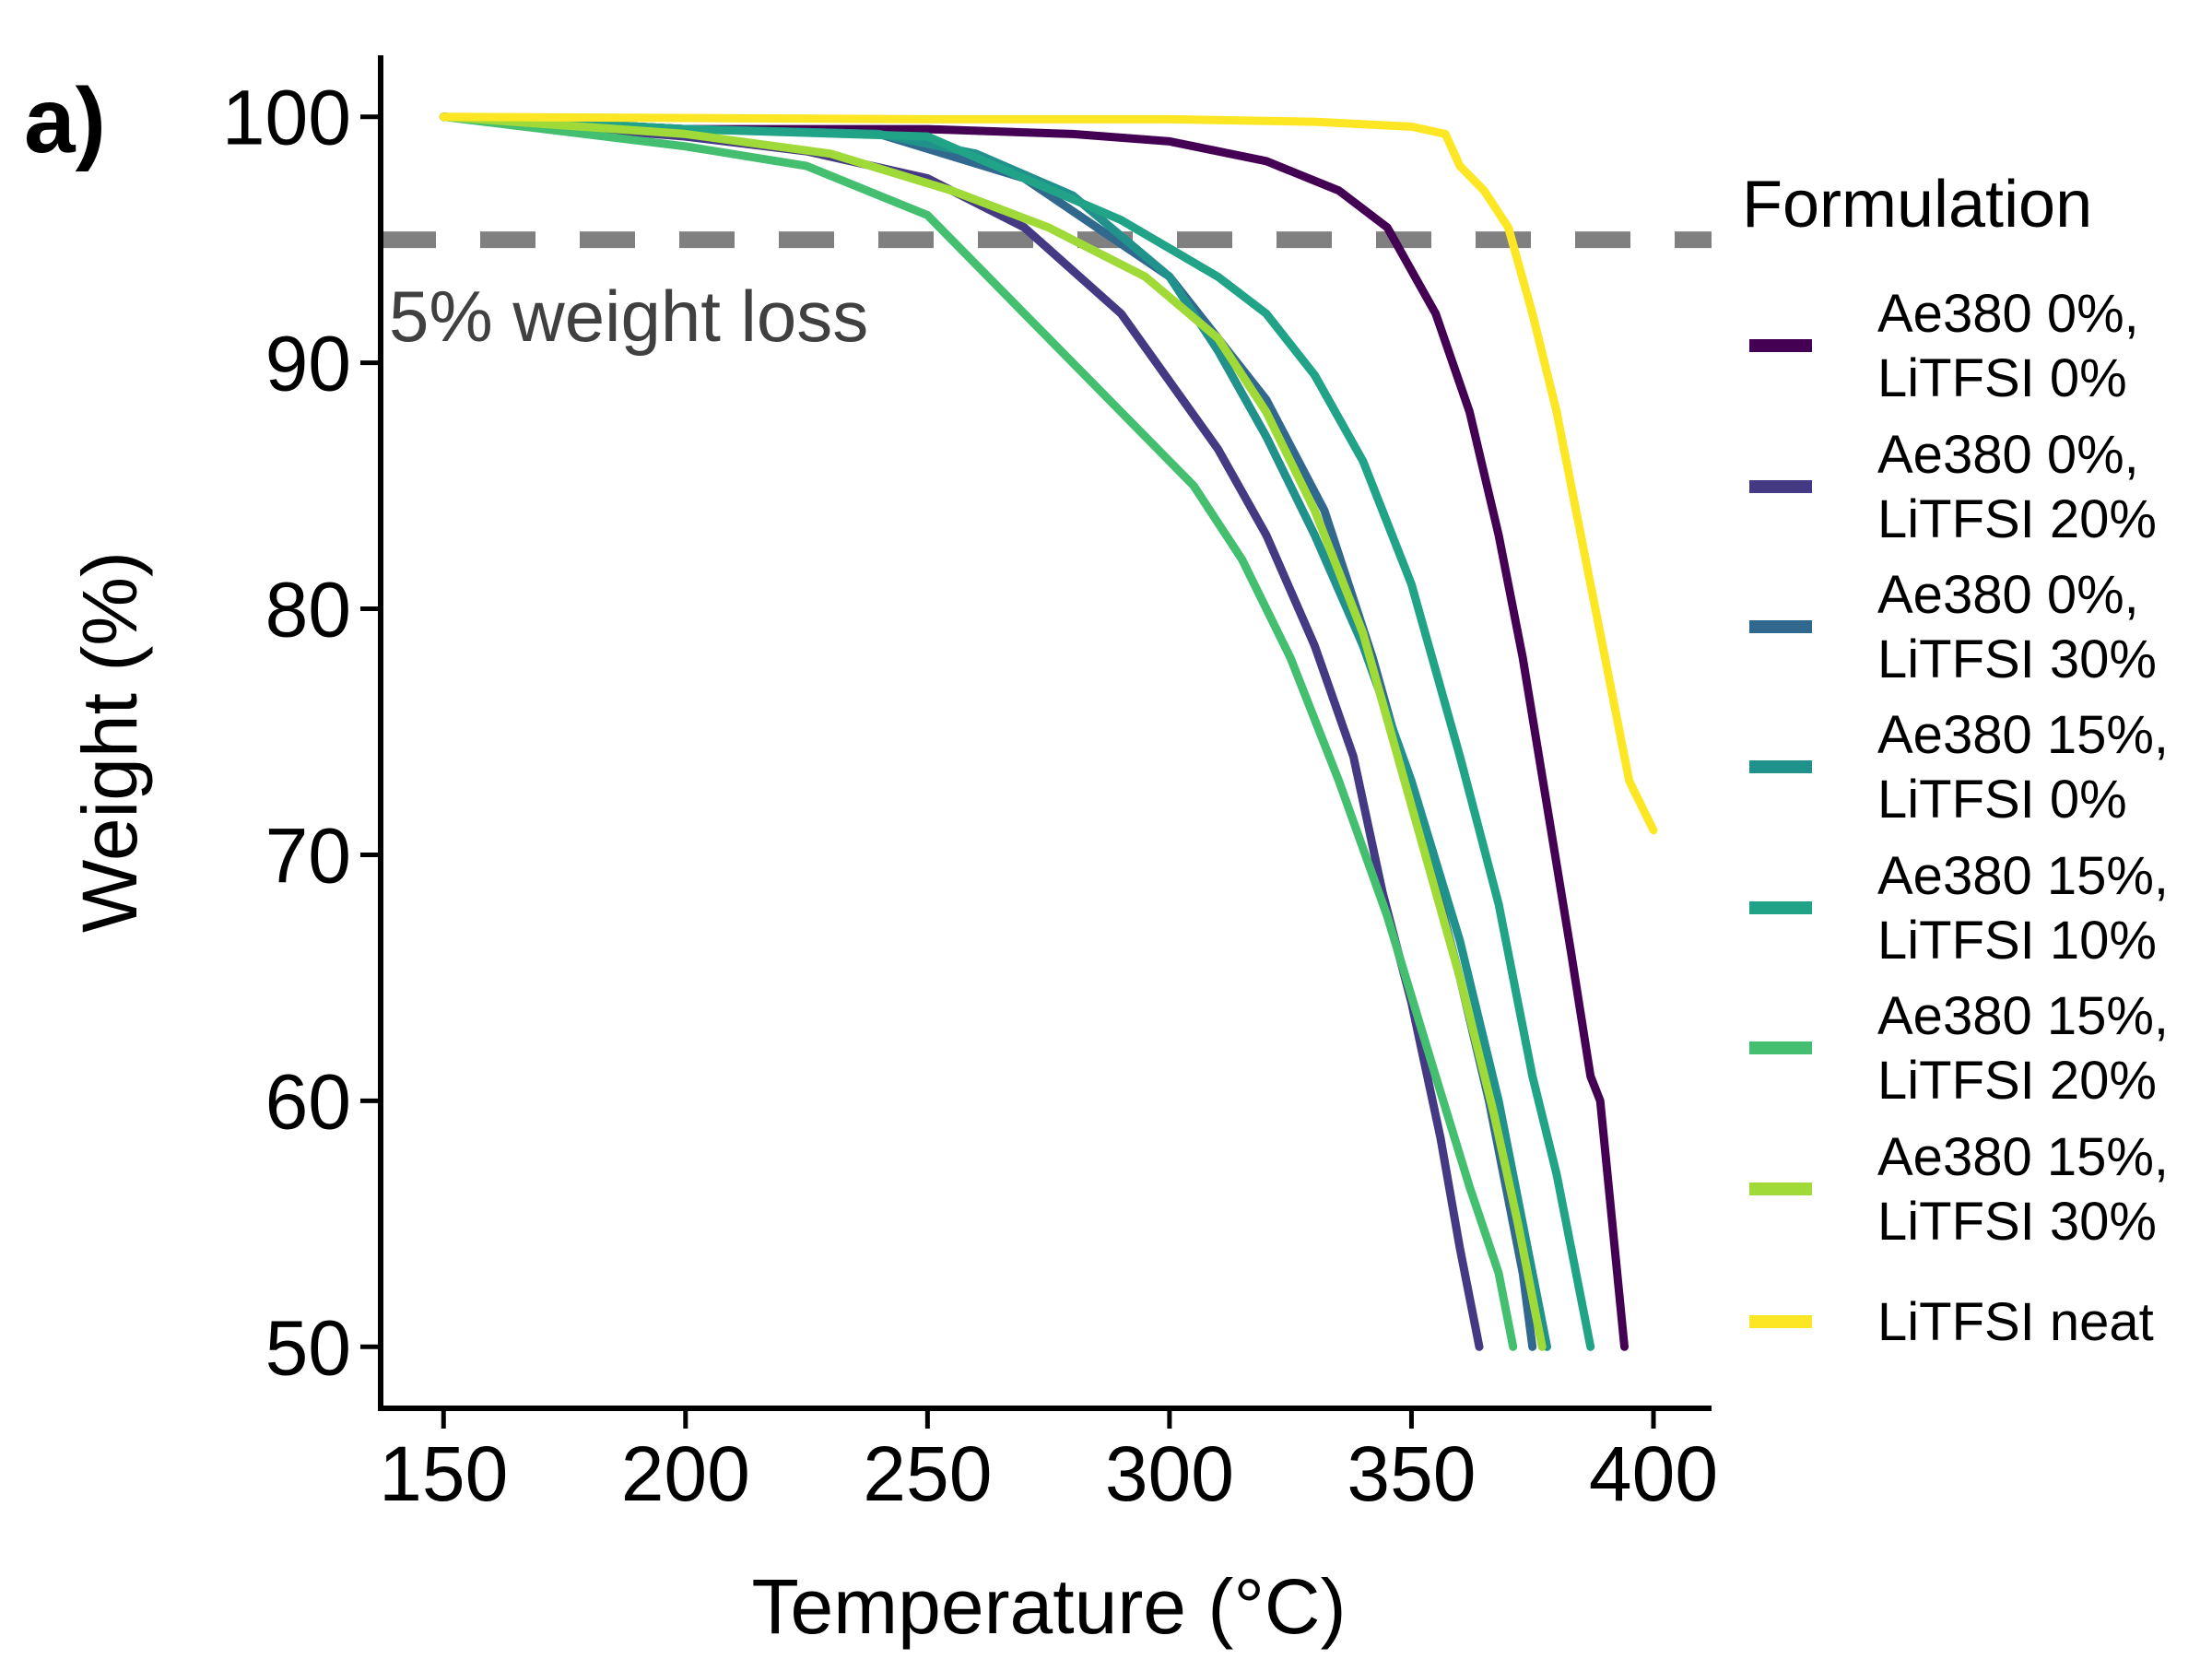 This screenshot has height=1659, width=2212. Describe the element at coordinates (308, 610) in the screenshot. I see `y-tick-label: 80` at that location.